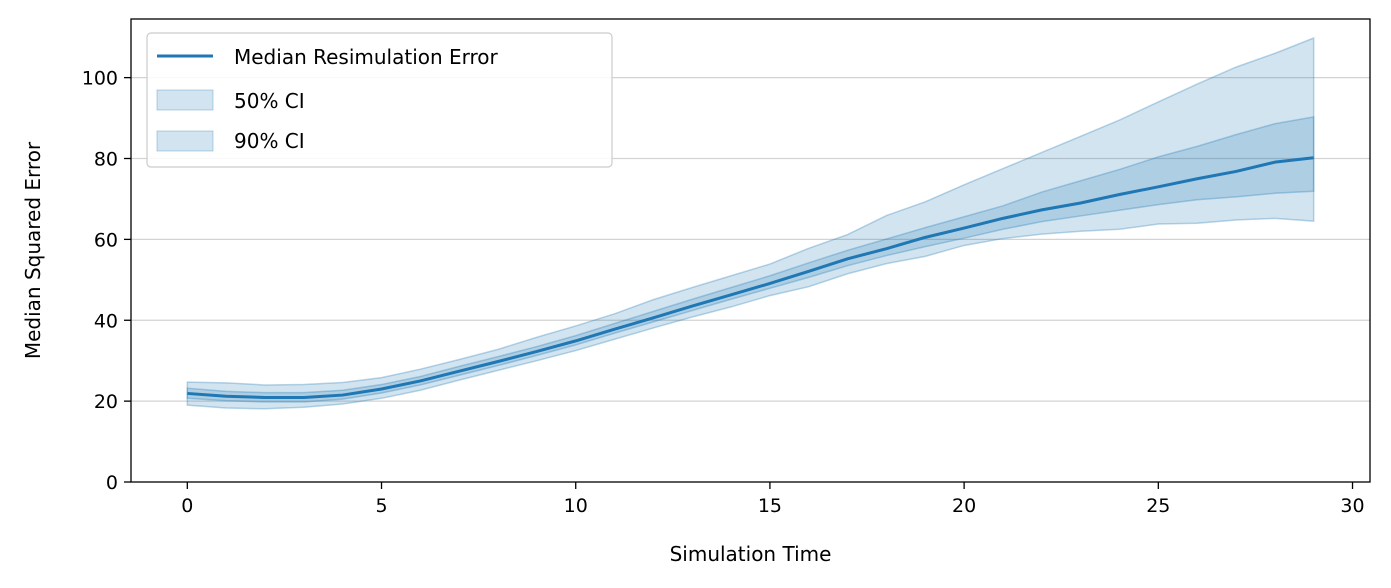 This screenshot has width=1391, height=588. Describe the element at coordinates (1158, 506) in the screenshot. I see `x-tick-label-25: 25` at that location.